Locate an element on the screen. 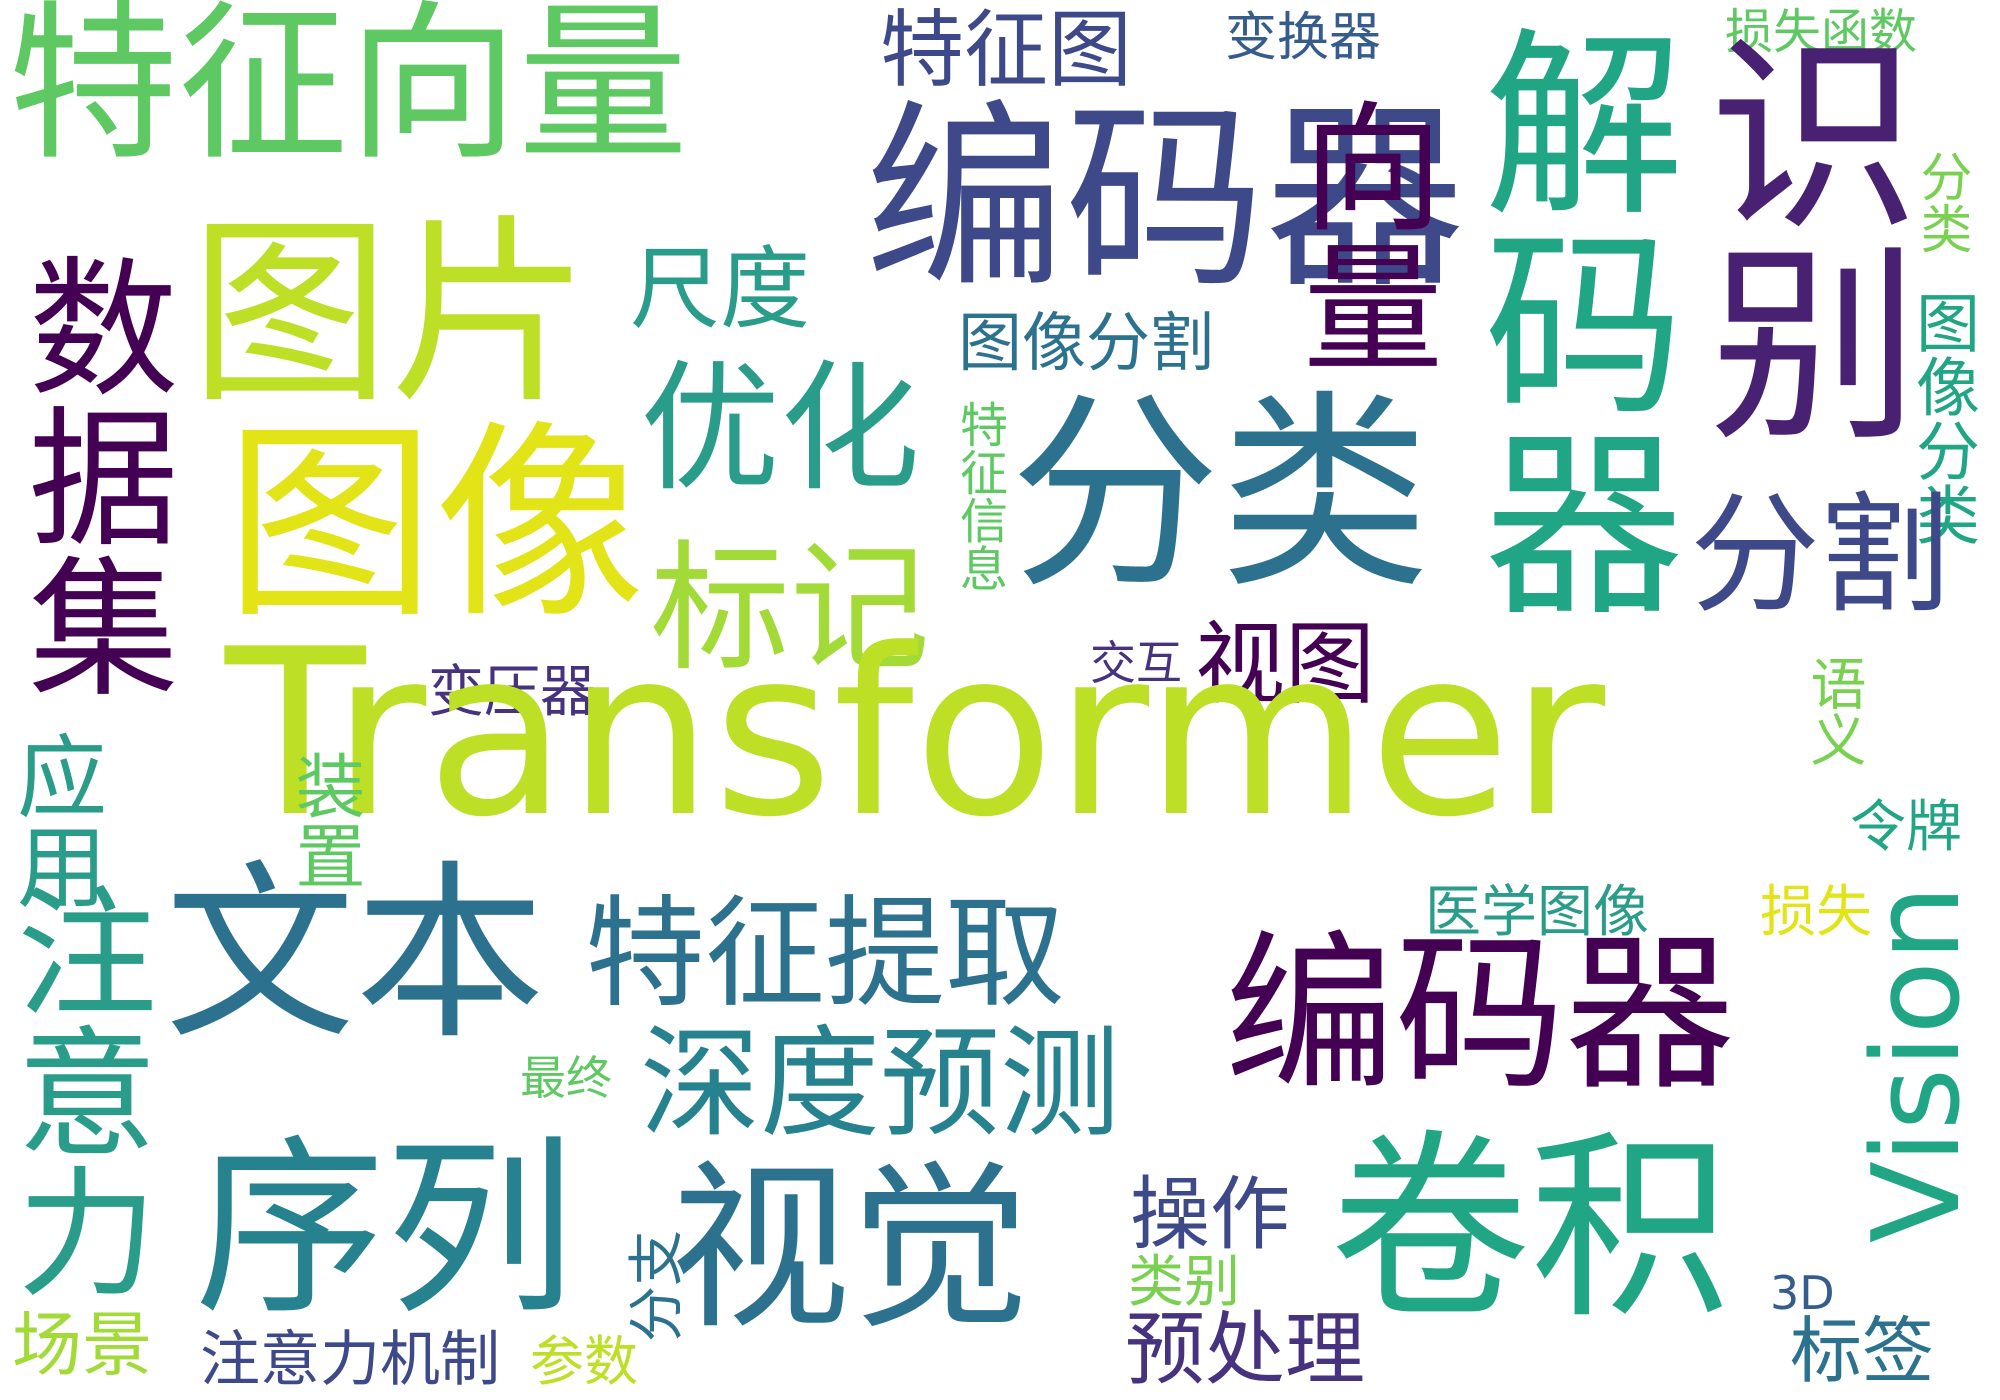  word-leibie: 类别 is located at coordinates (1184, 1282).